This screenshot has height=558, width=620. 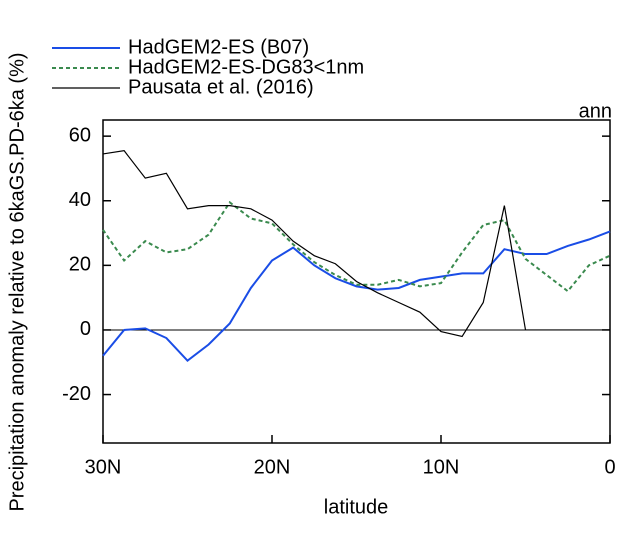 What do you see at coordinates (103, 467) in the screenshot?
I see `x-tick-label: 30N` at bounding box center [103, 467].